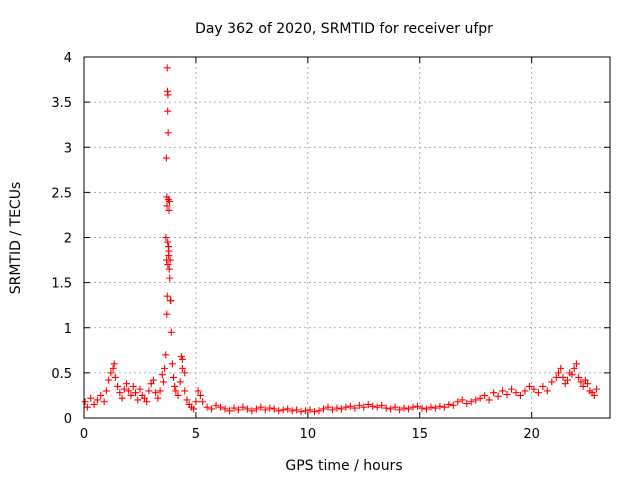  What do you see at coordinates (61, 284) in the screenshot?
I see `y-tick-label: 1.5` at bounding box center [61, 284].